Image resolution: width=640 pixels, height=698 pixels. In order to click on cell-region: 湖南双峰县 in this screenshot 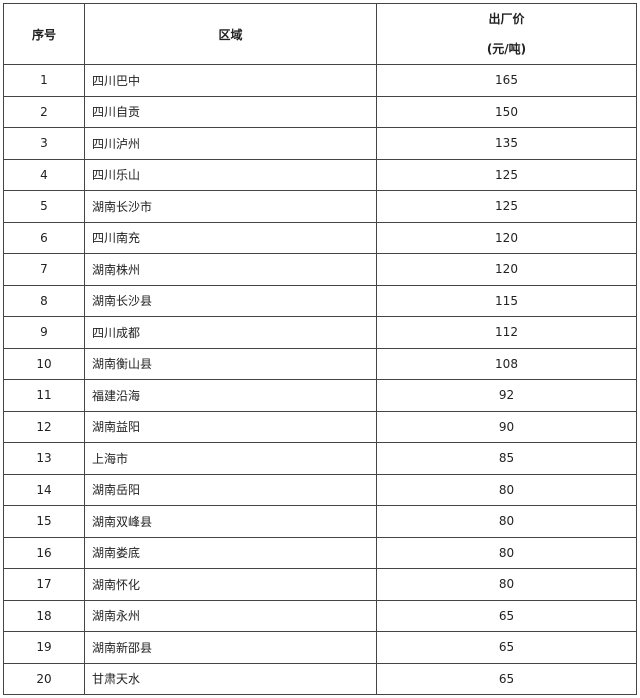, I will do `click(230, 521)`.